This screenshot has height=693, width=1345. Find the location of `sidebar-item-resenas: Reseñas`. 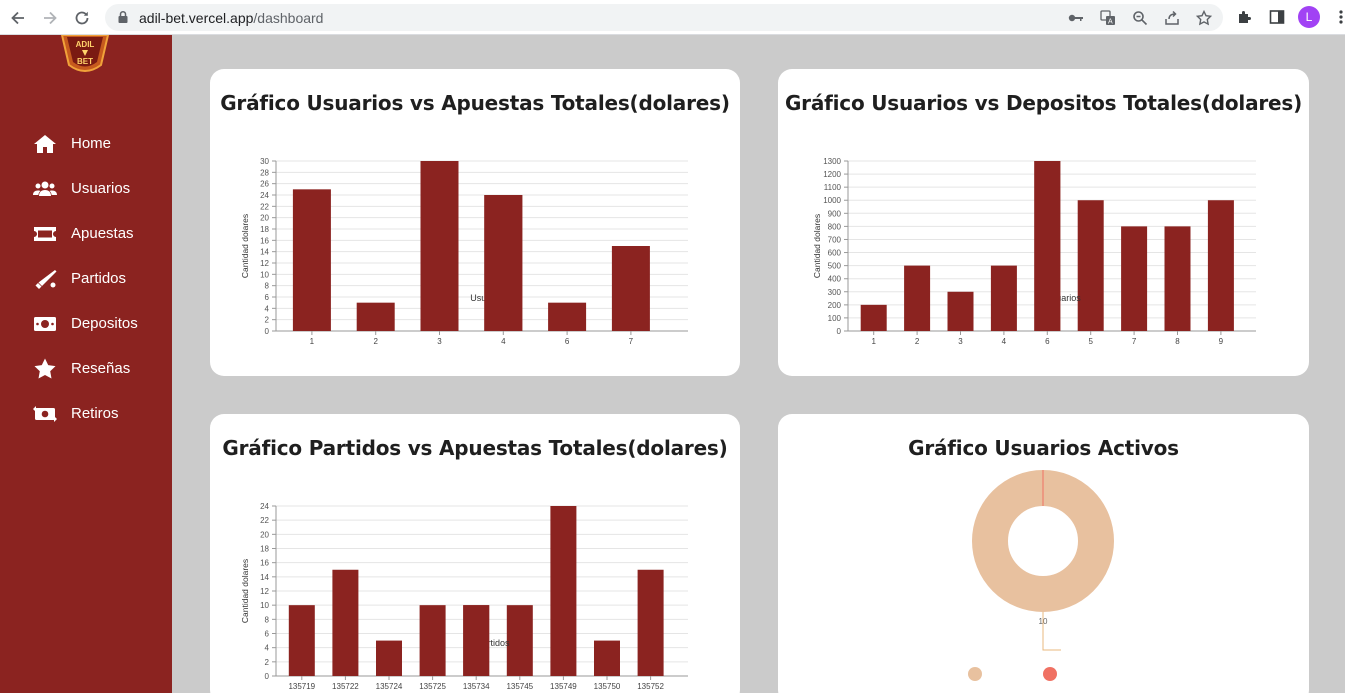

sidebar-item-resenas: Reseñas is located at coordinates (86, 368).